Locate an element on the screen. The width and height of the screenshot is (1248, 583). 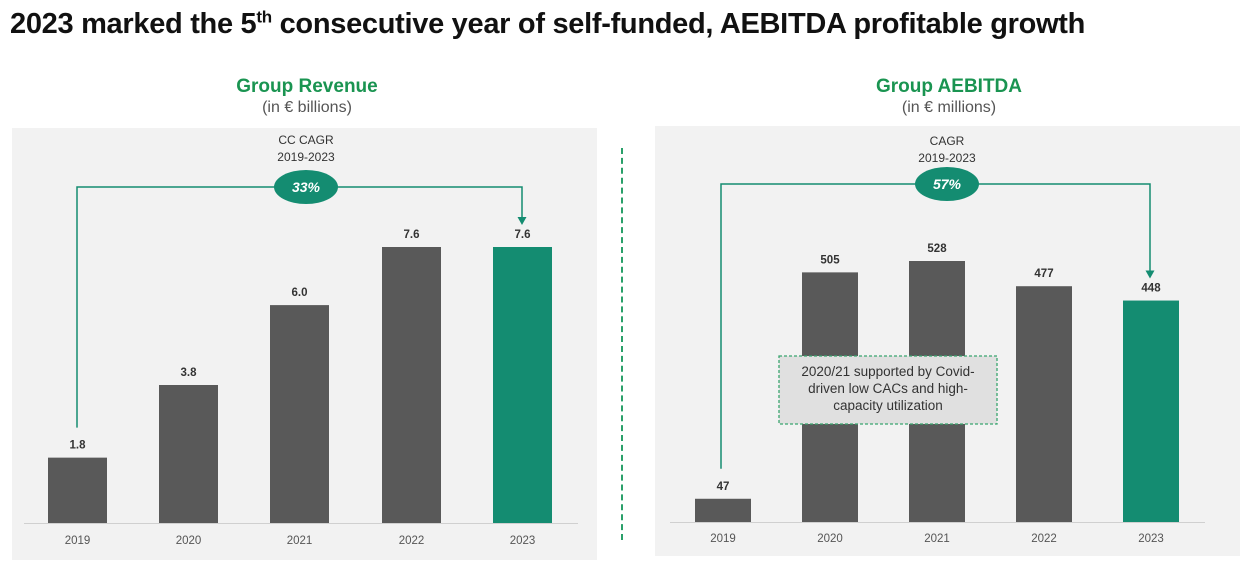
revenue-chart-title: Group Revenue is located at coordinates (307, 86).